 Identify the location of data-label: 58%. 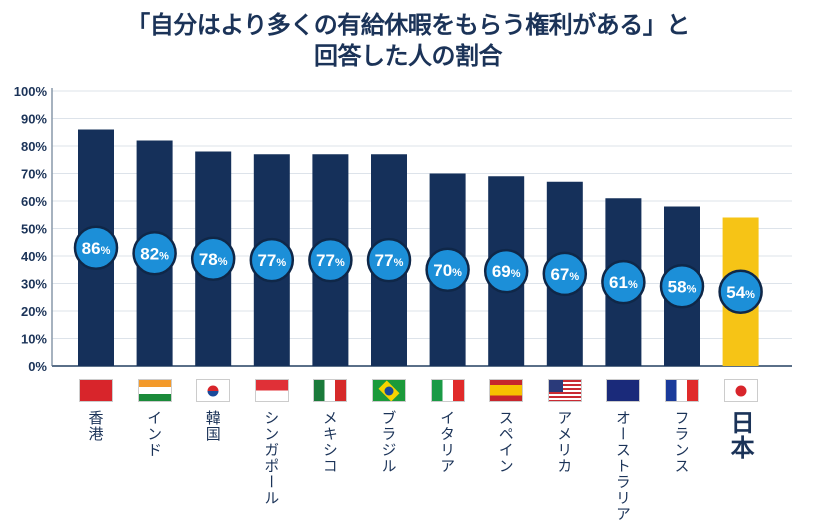
(682, 286).